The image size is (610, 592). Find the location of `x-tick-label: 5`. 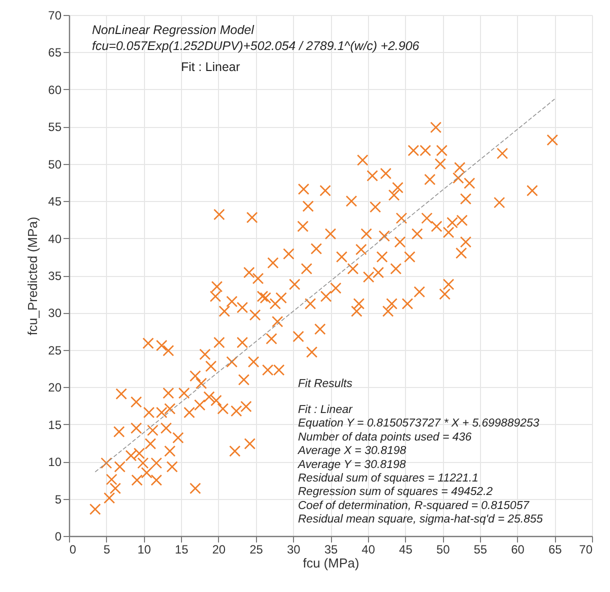

x-tick-label: 5 is located at coordinates (107, 549).